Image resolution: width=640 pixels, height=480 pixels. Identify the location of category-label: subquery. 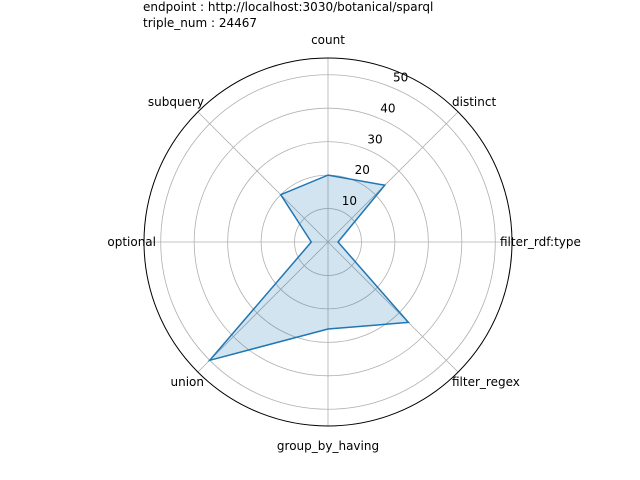
(176, 102).